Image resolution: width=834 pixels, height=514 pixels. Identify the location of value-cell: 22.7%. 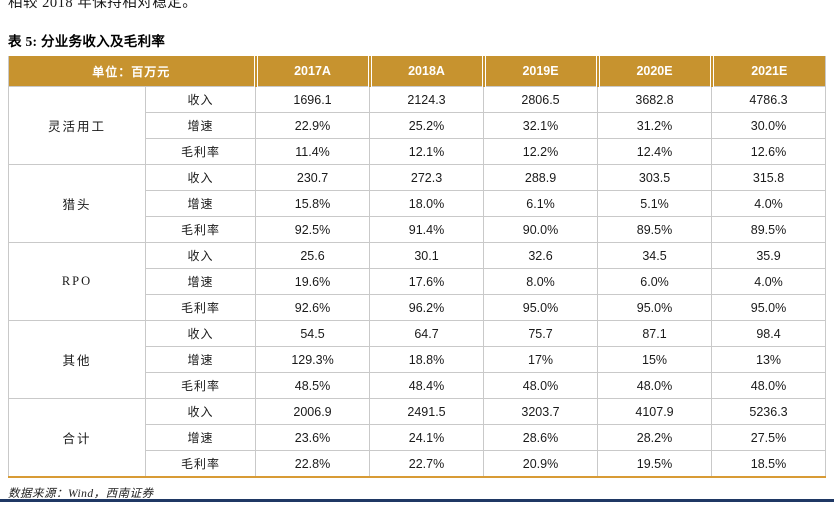
(427, 464).